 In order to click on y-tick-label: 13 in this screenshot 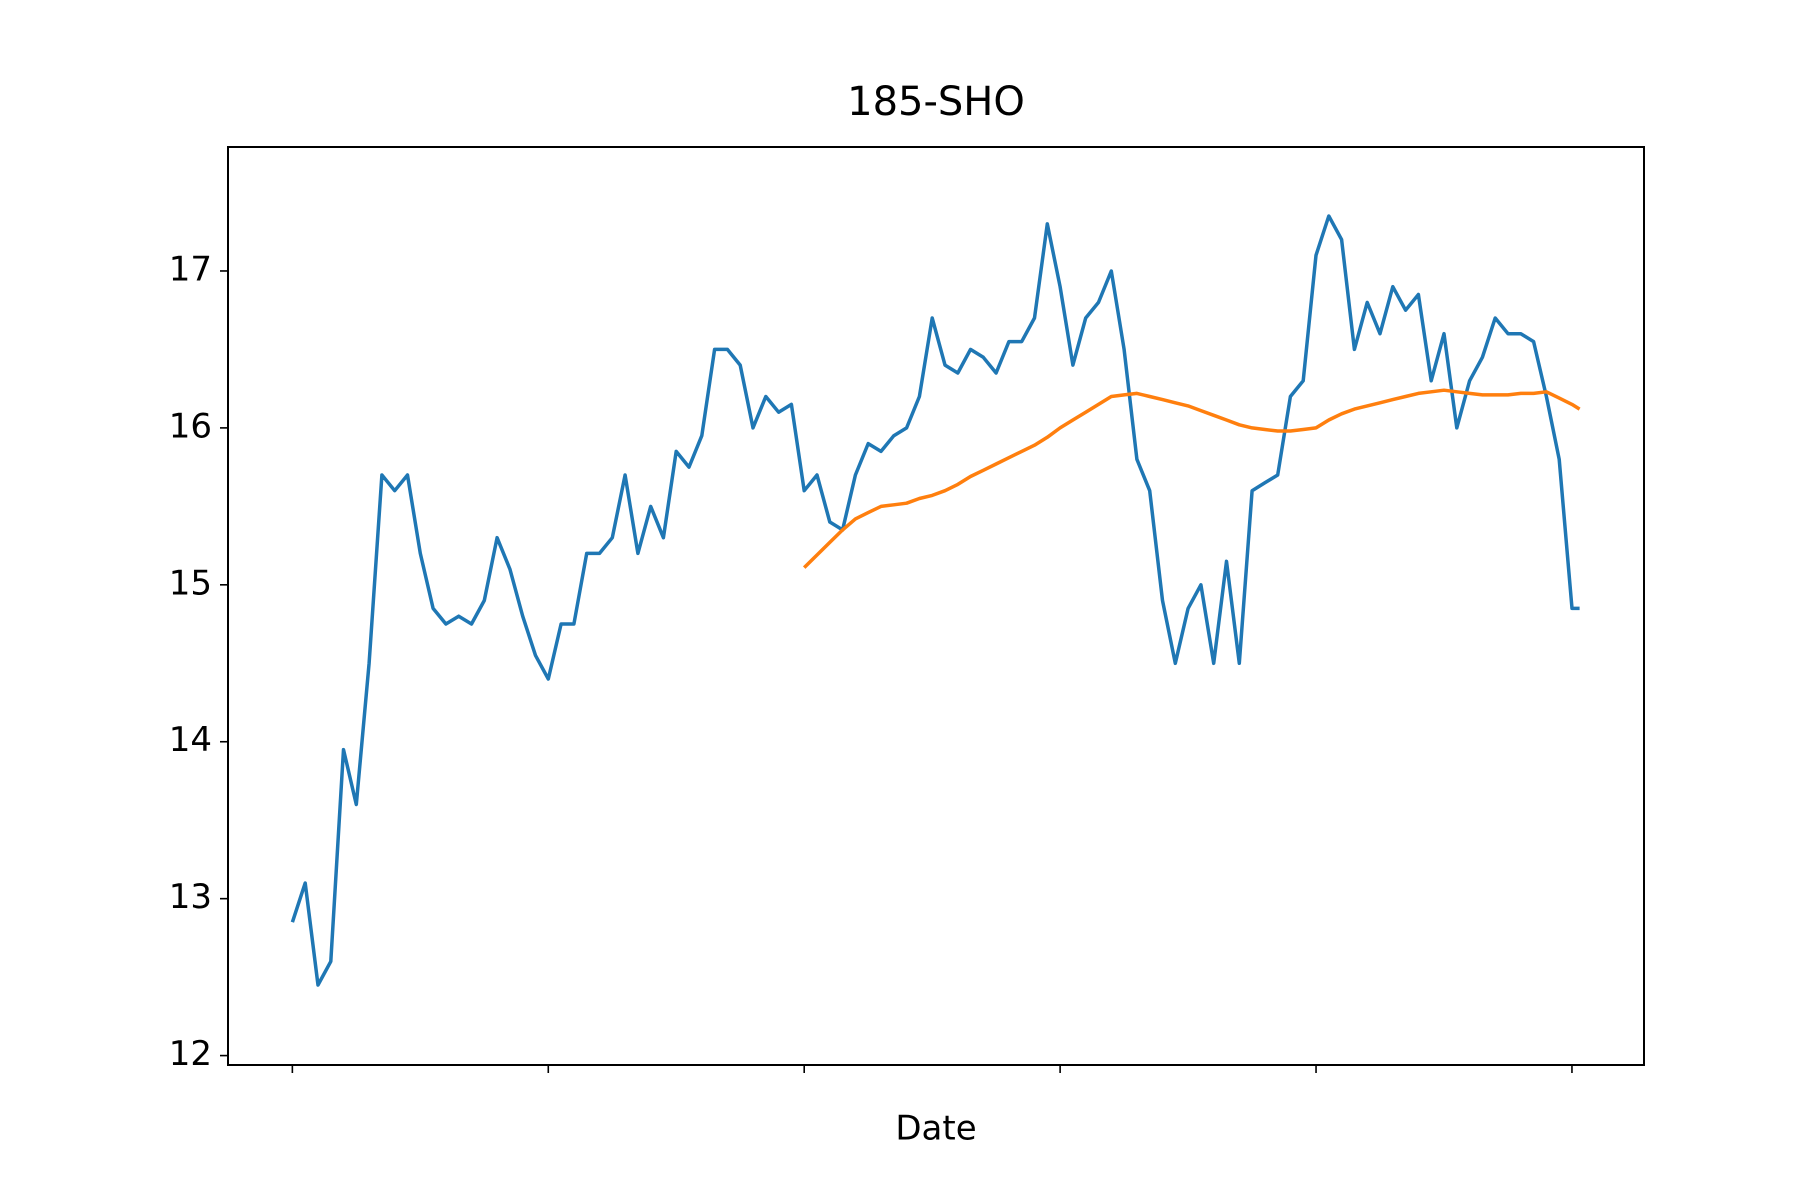, I will do `click(190, 897)`.